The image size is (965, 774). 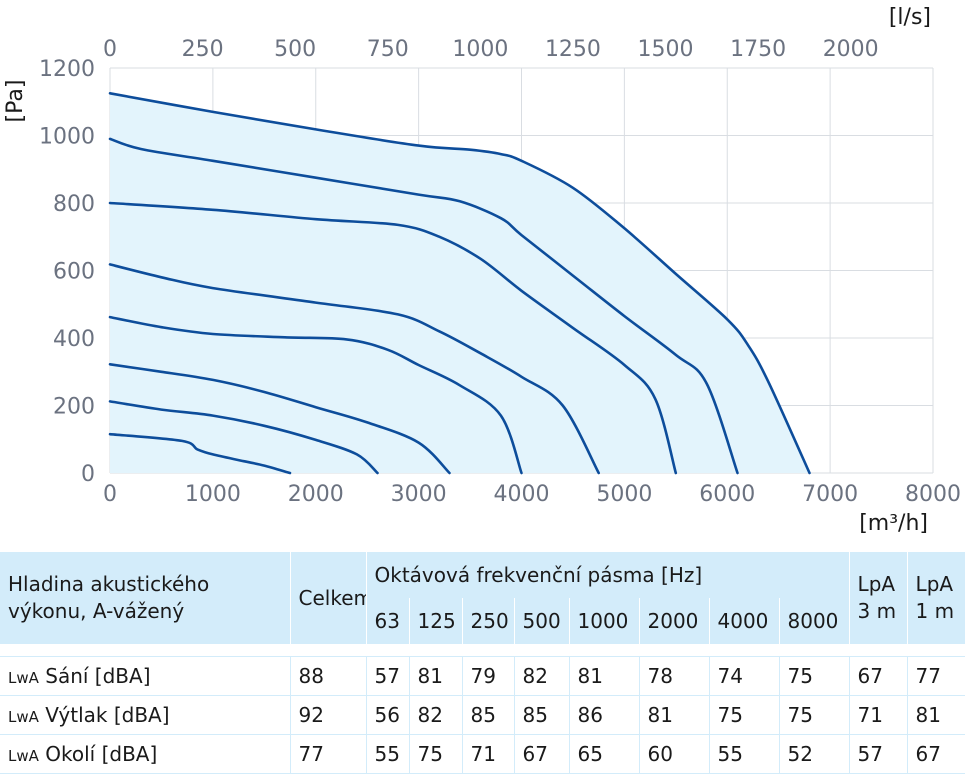 I want to click on x-top-tick-label: 1750, so click(x=758, y=49).